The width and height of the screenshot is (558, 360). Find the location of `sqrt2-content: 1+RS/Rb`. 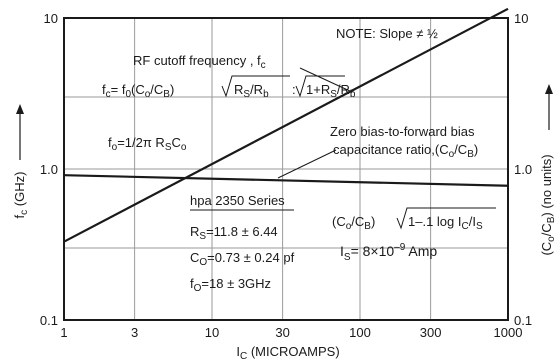

sqrt2-content: 1+RS/Rb is located at coordinates (331, 91).